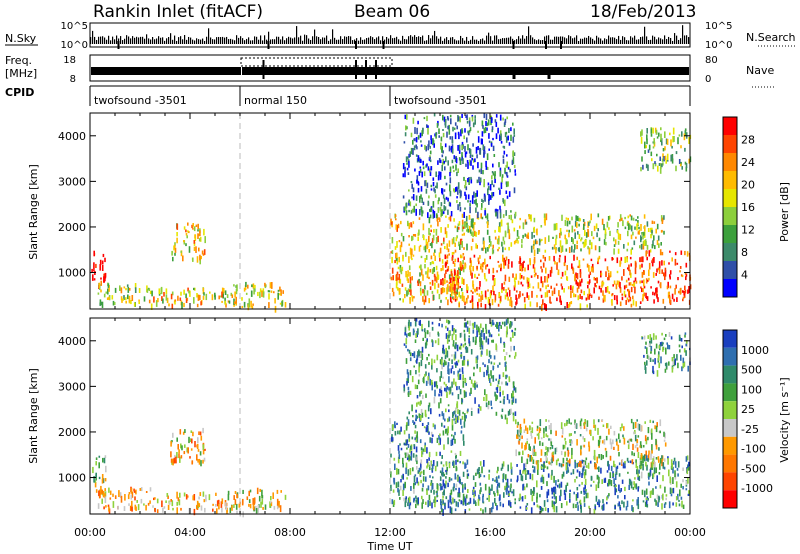 Image resolution: width=800 pixels, height=554 pixels. What do you see at coordinates (784, 212) in the screenshot?
I see `power-colorbar-label: Power [dB]` at bounding box center [784, 212].